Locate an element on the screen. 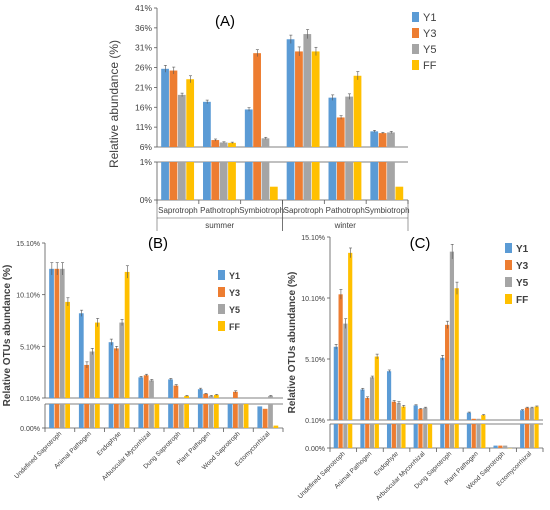 The width and height of the screenshot is (550, 510). y-tick-label: 0.10% is located at coordinates (315, 421).